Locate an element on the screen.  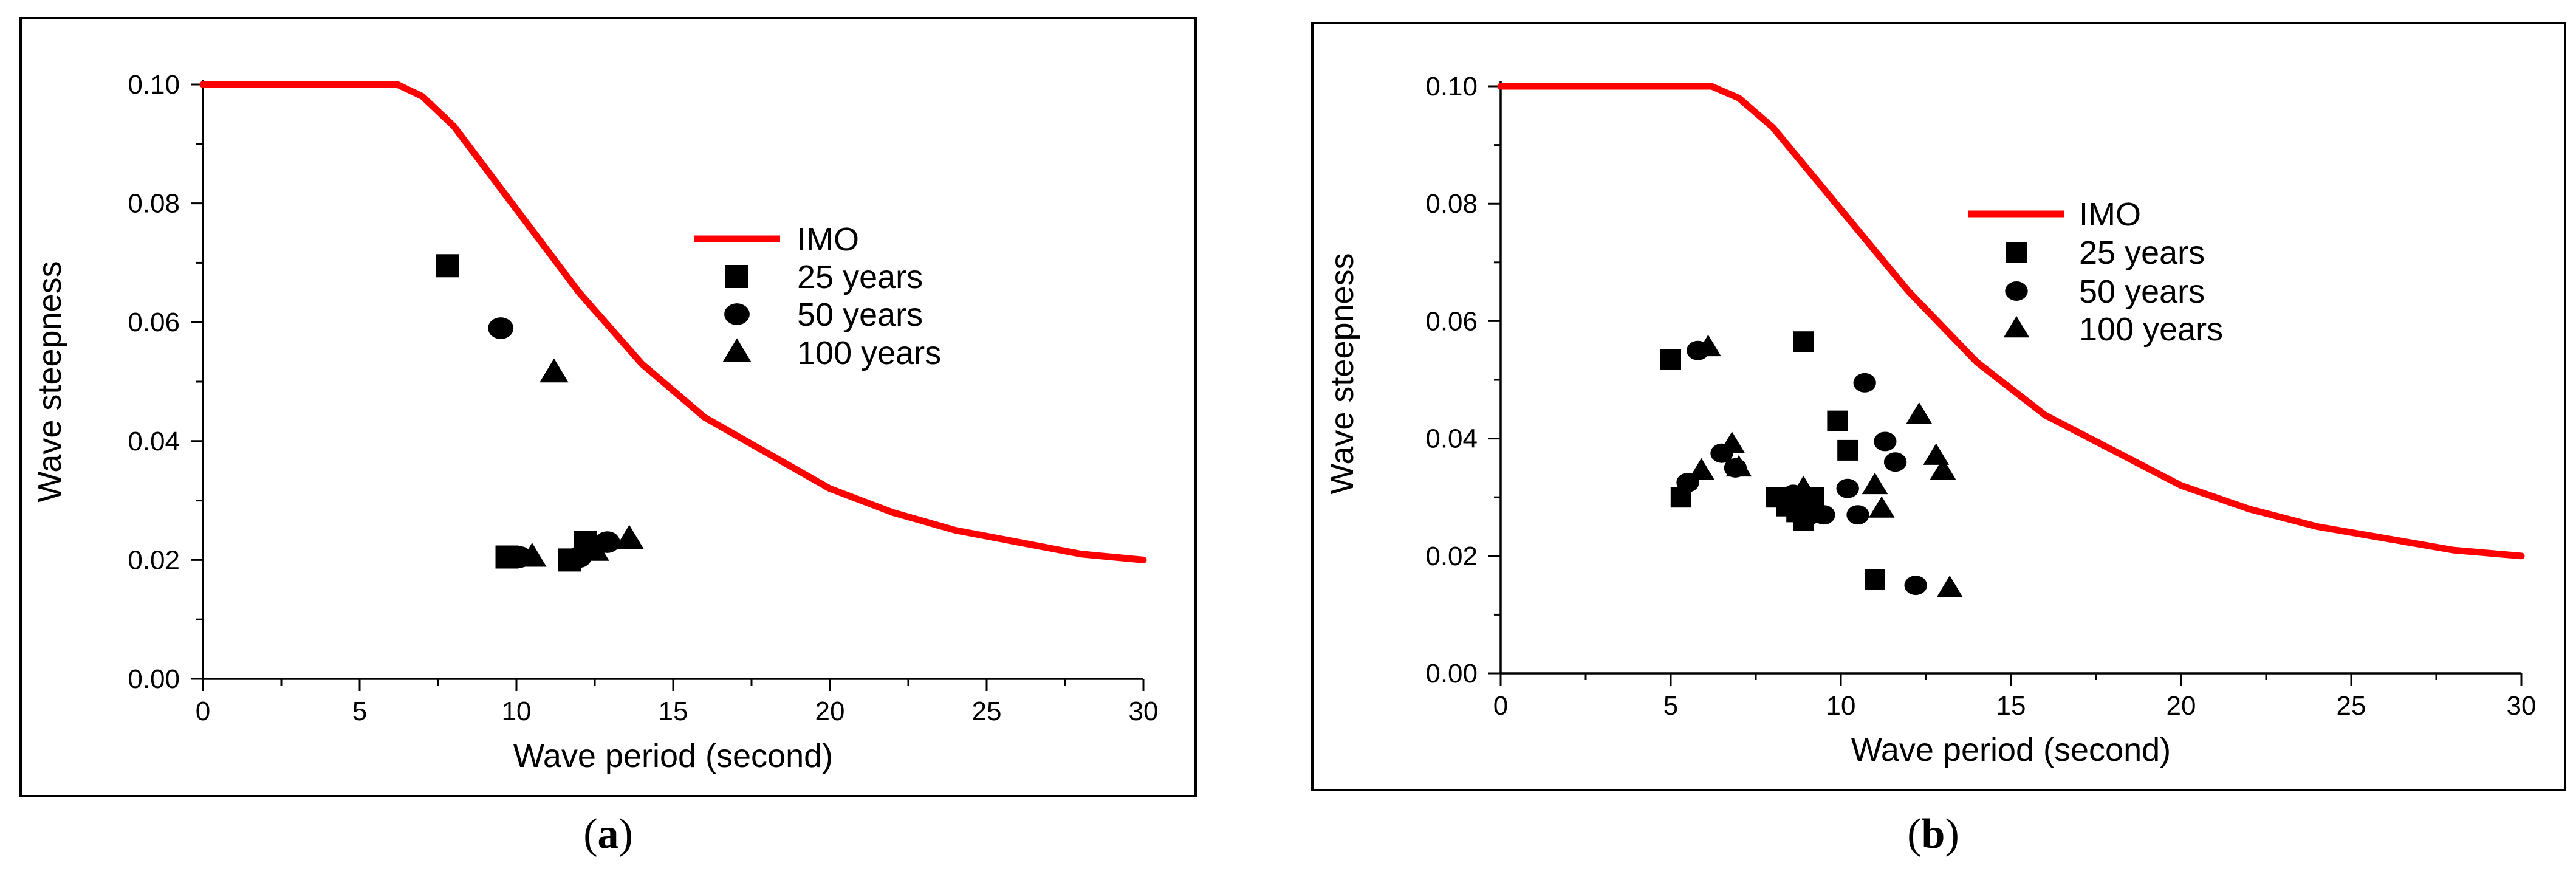
panel-a-caption: (a) is located at coordinates (608, 835).